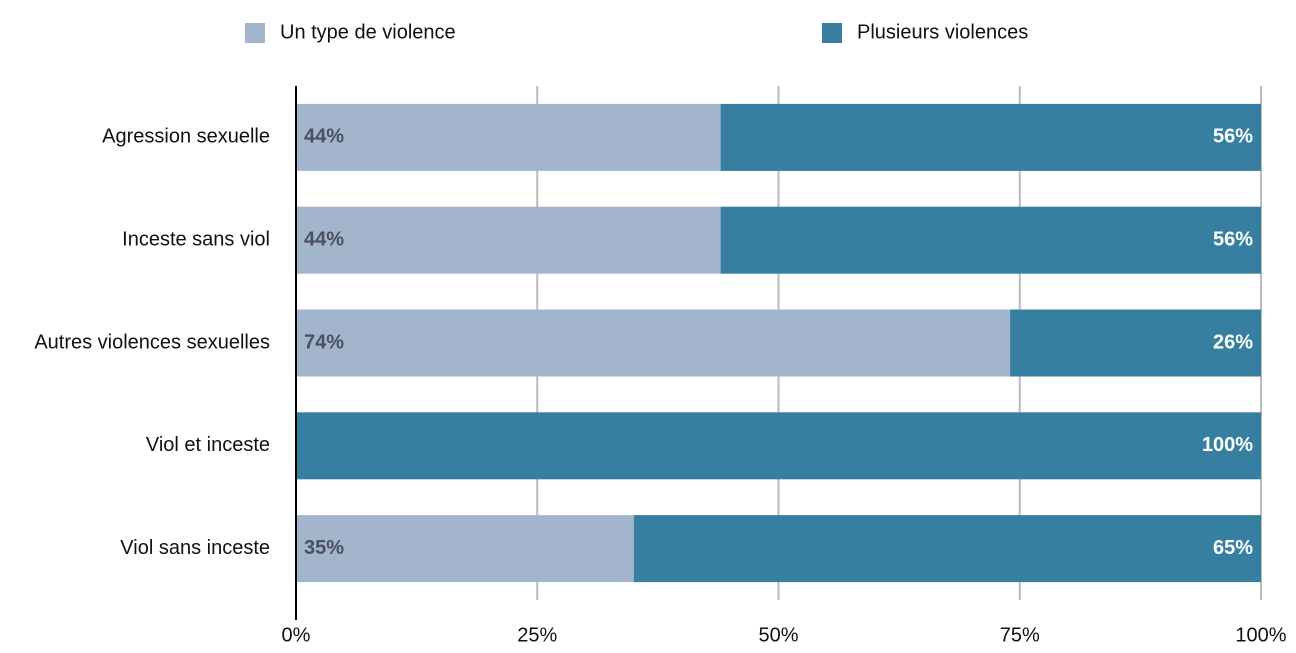  Describe the element at coordinates (152, 342) in the screenshot. I see `y-tick-label: Autres violences sexuelles` at that location.